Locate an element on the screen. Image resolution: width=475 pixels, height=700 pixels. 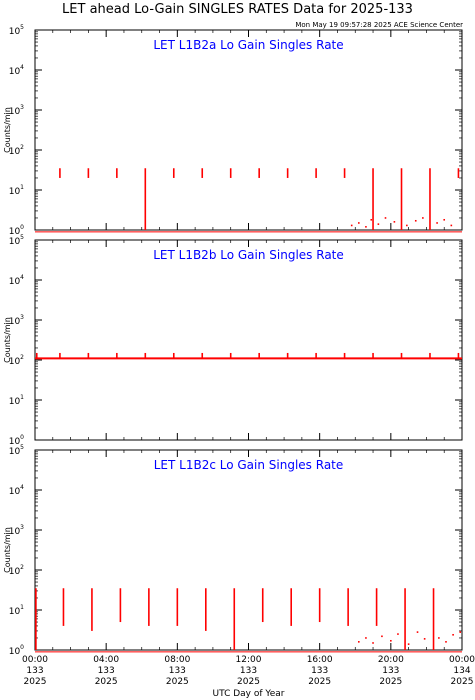
x-tick-label-time: 20:00 is located at coordinates (391, 660).